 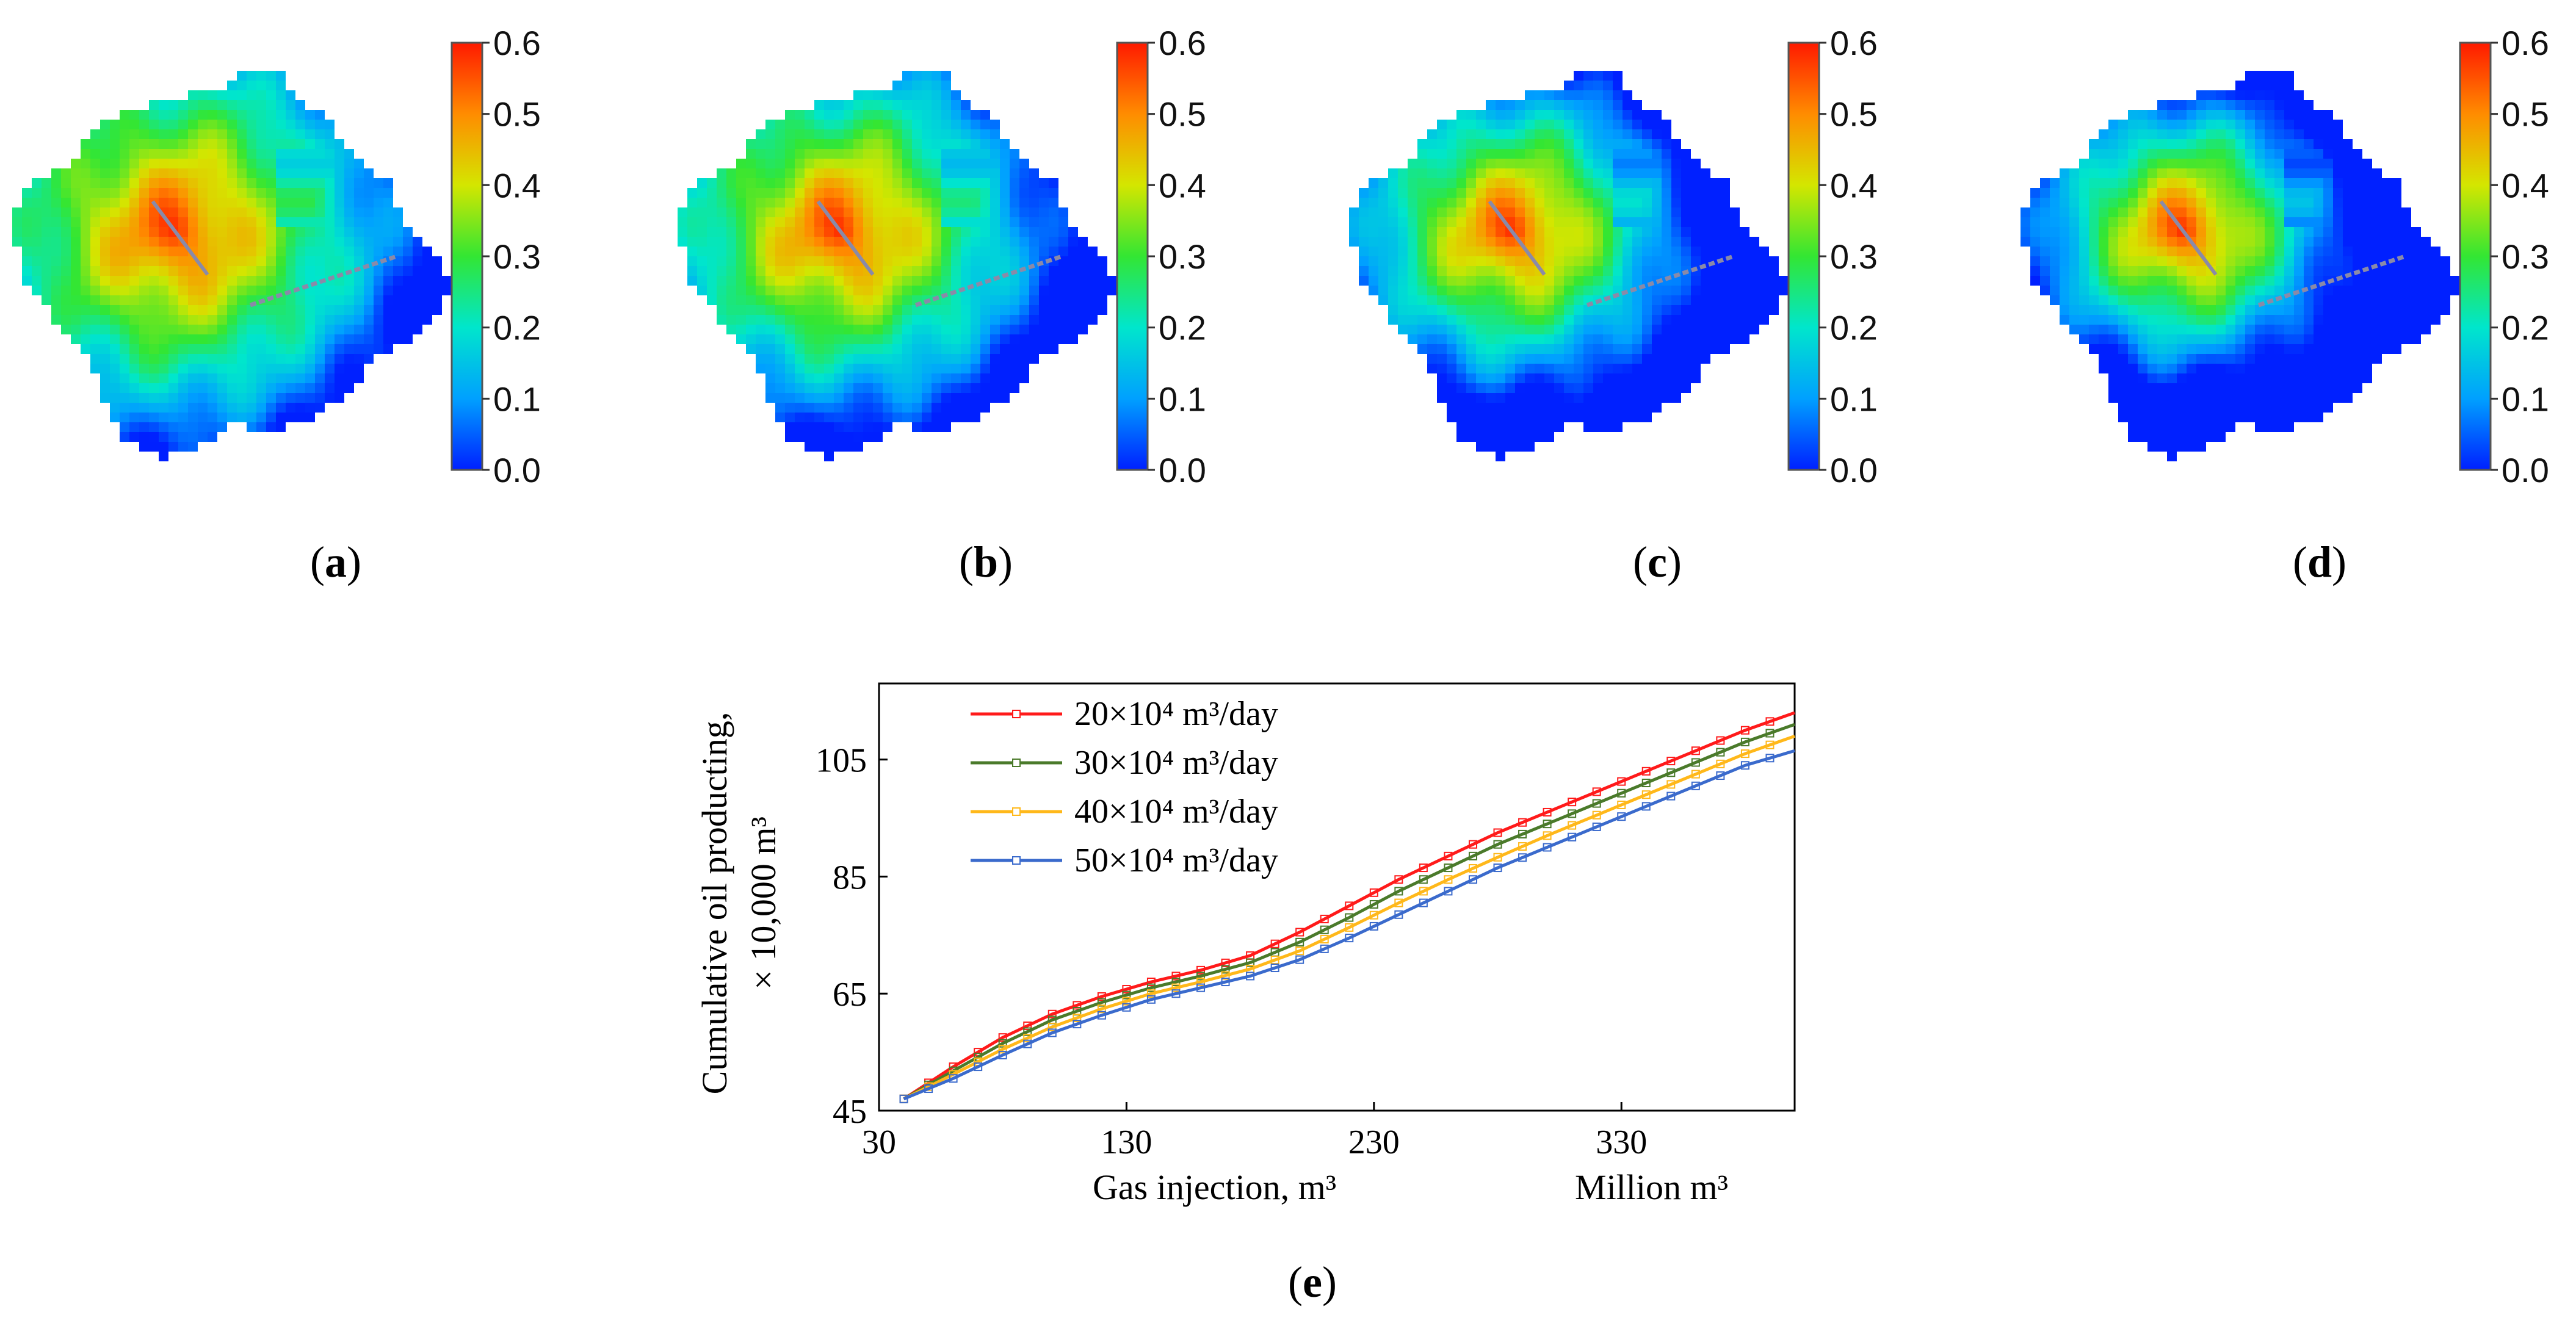 I want to click on y-tick-label: 105, so click(x=841, y=761).